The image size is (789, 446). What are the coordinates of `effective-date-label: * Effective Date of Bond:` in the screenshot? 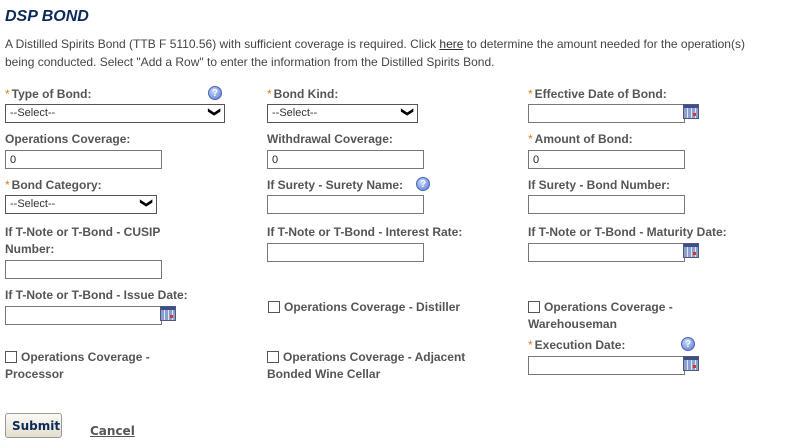 It's located at (597, 94).